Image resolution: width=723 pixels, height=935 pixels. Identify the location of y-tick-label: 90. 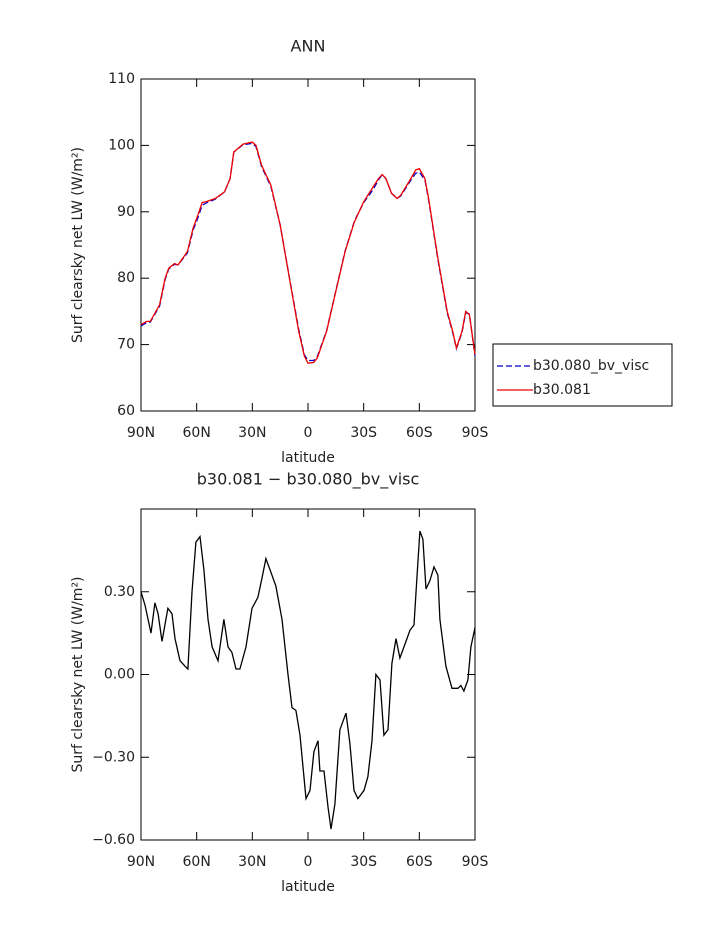
(126, 212).